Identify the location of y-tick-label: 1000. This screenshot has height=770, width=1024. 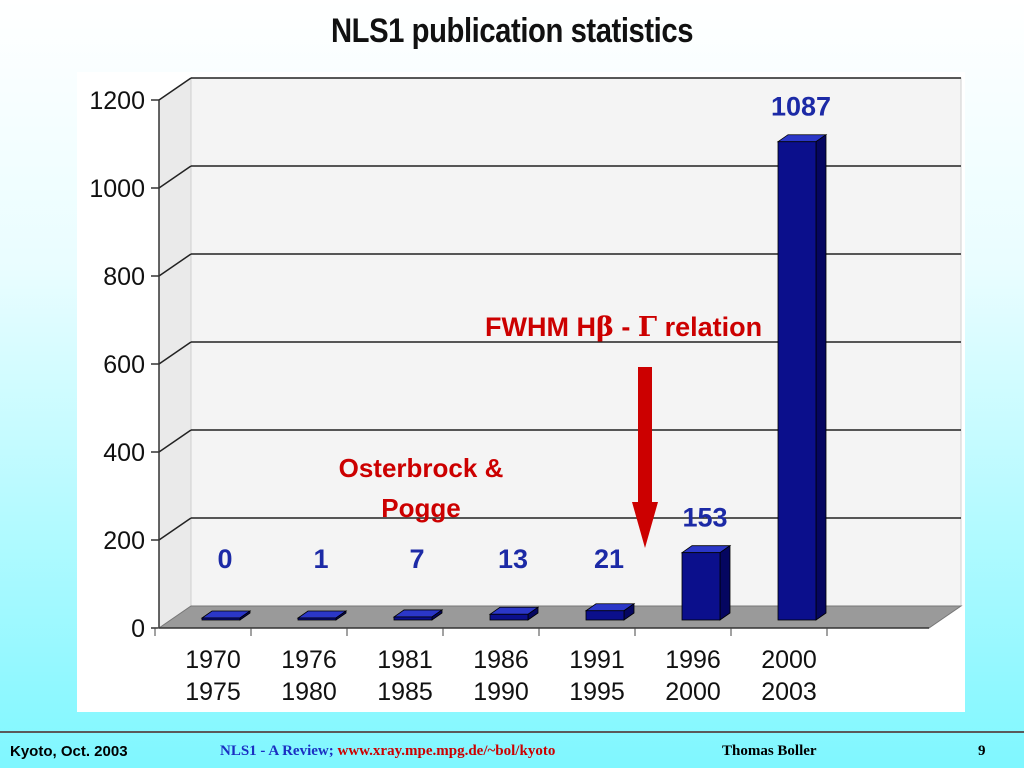
(117, 189).